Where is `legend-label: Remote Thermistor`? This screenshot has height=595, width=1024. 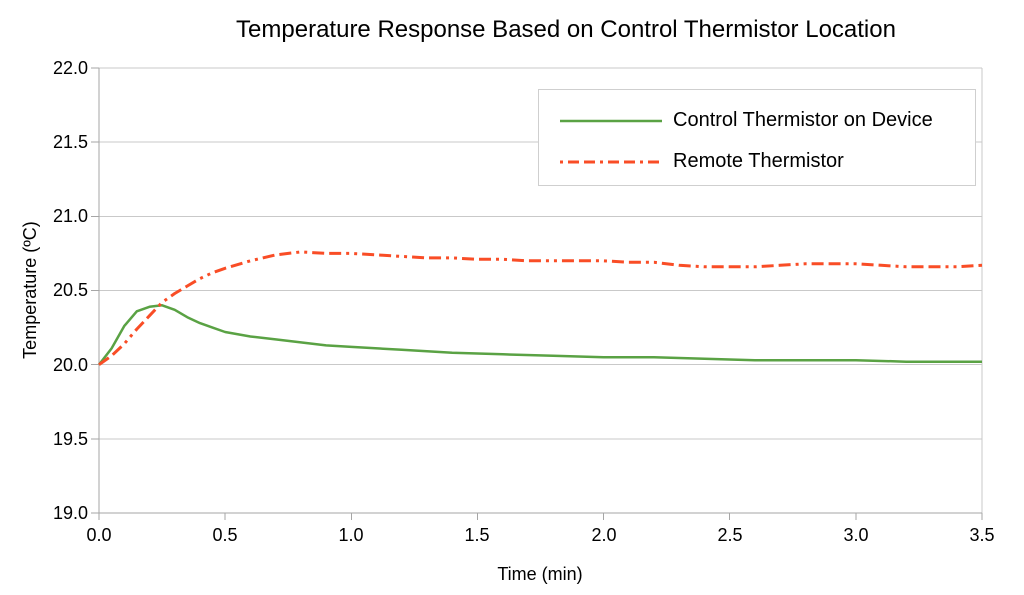 legend-label: Remote Thermistor is located at coordinates (758, 161).